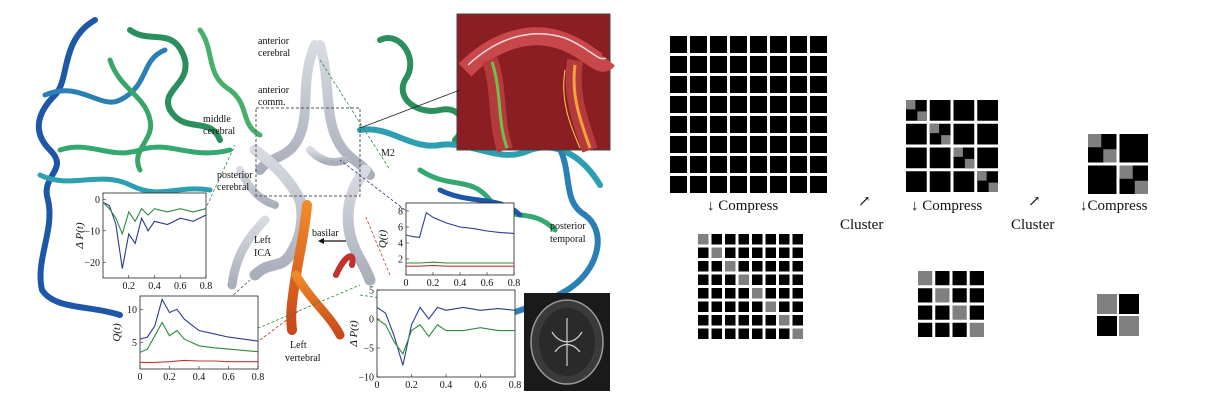 Image resolution: width=1218 pixels, height=400 pixels. What do you see at coordinates (946, 206) in the screenshot?
I see `compress-label-2: ↓ Compress` at bounding box center [946, 206].